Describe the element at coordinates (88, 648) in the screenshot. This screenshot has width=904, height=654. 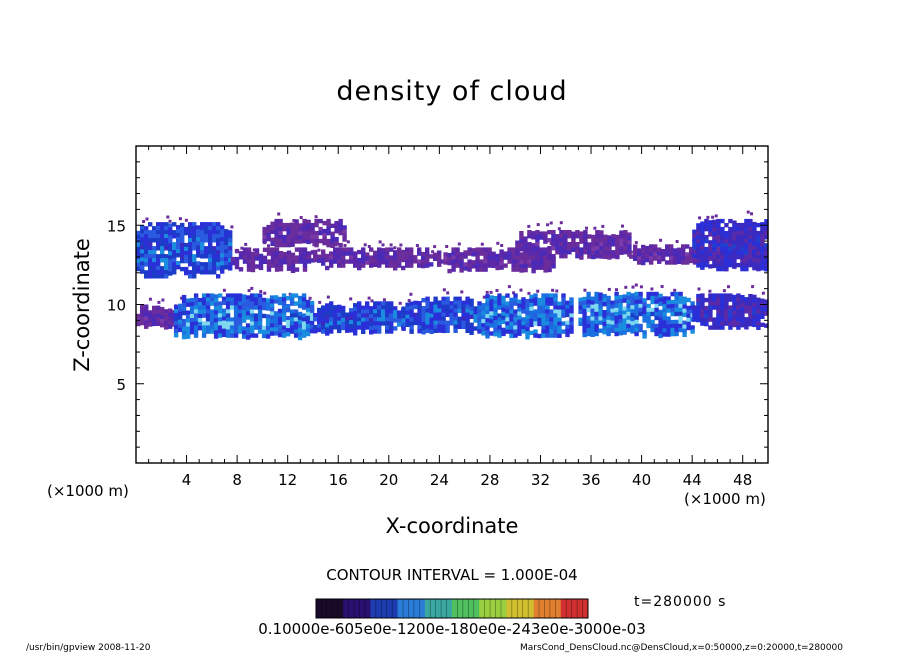
I see `footer-program: /usr/bin/gpview 2008-11-20` at that location.